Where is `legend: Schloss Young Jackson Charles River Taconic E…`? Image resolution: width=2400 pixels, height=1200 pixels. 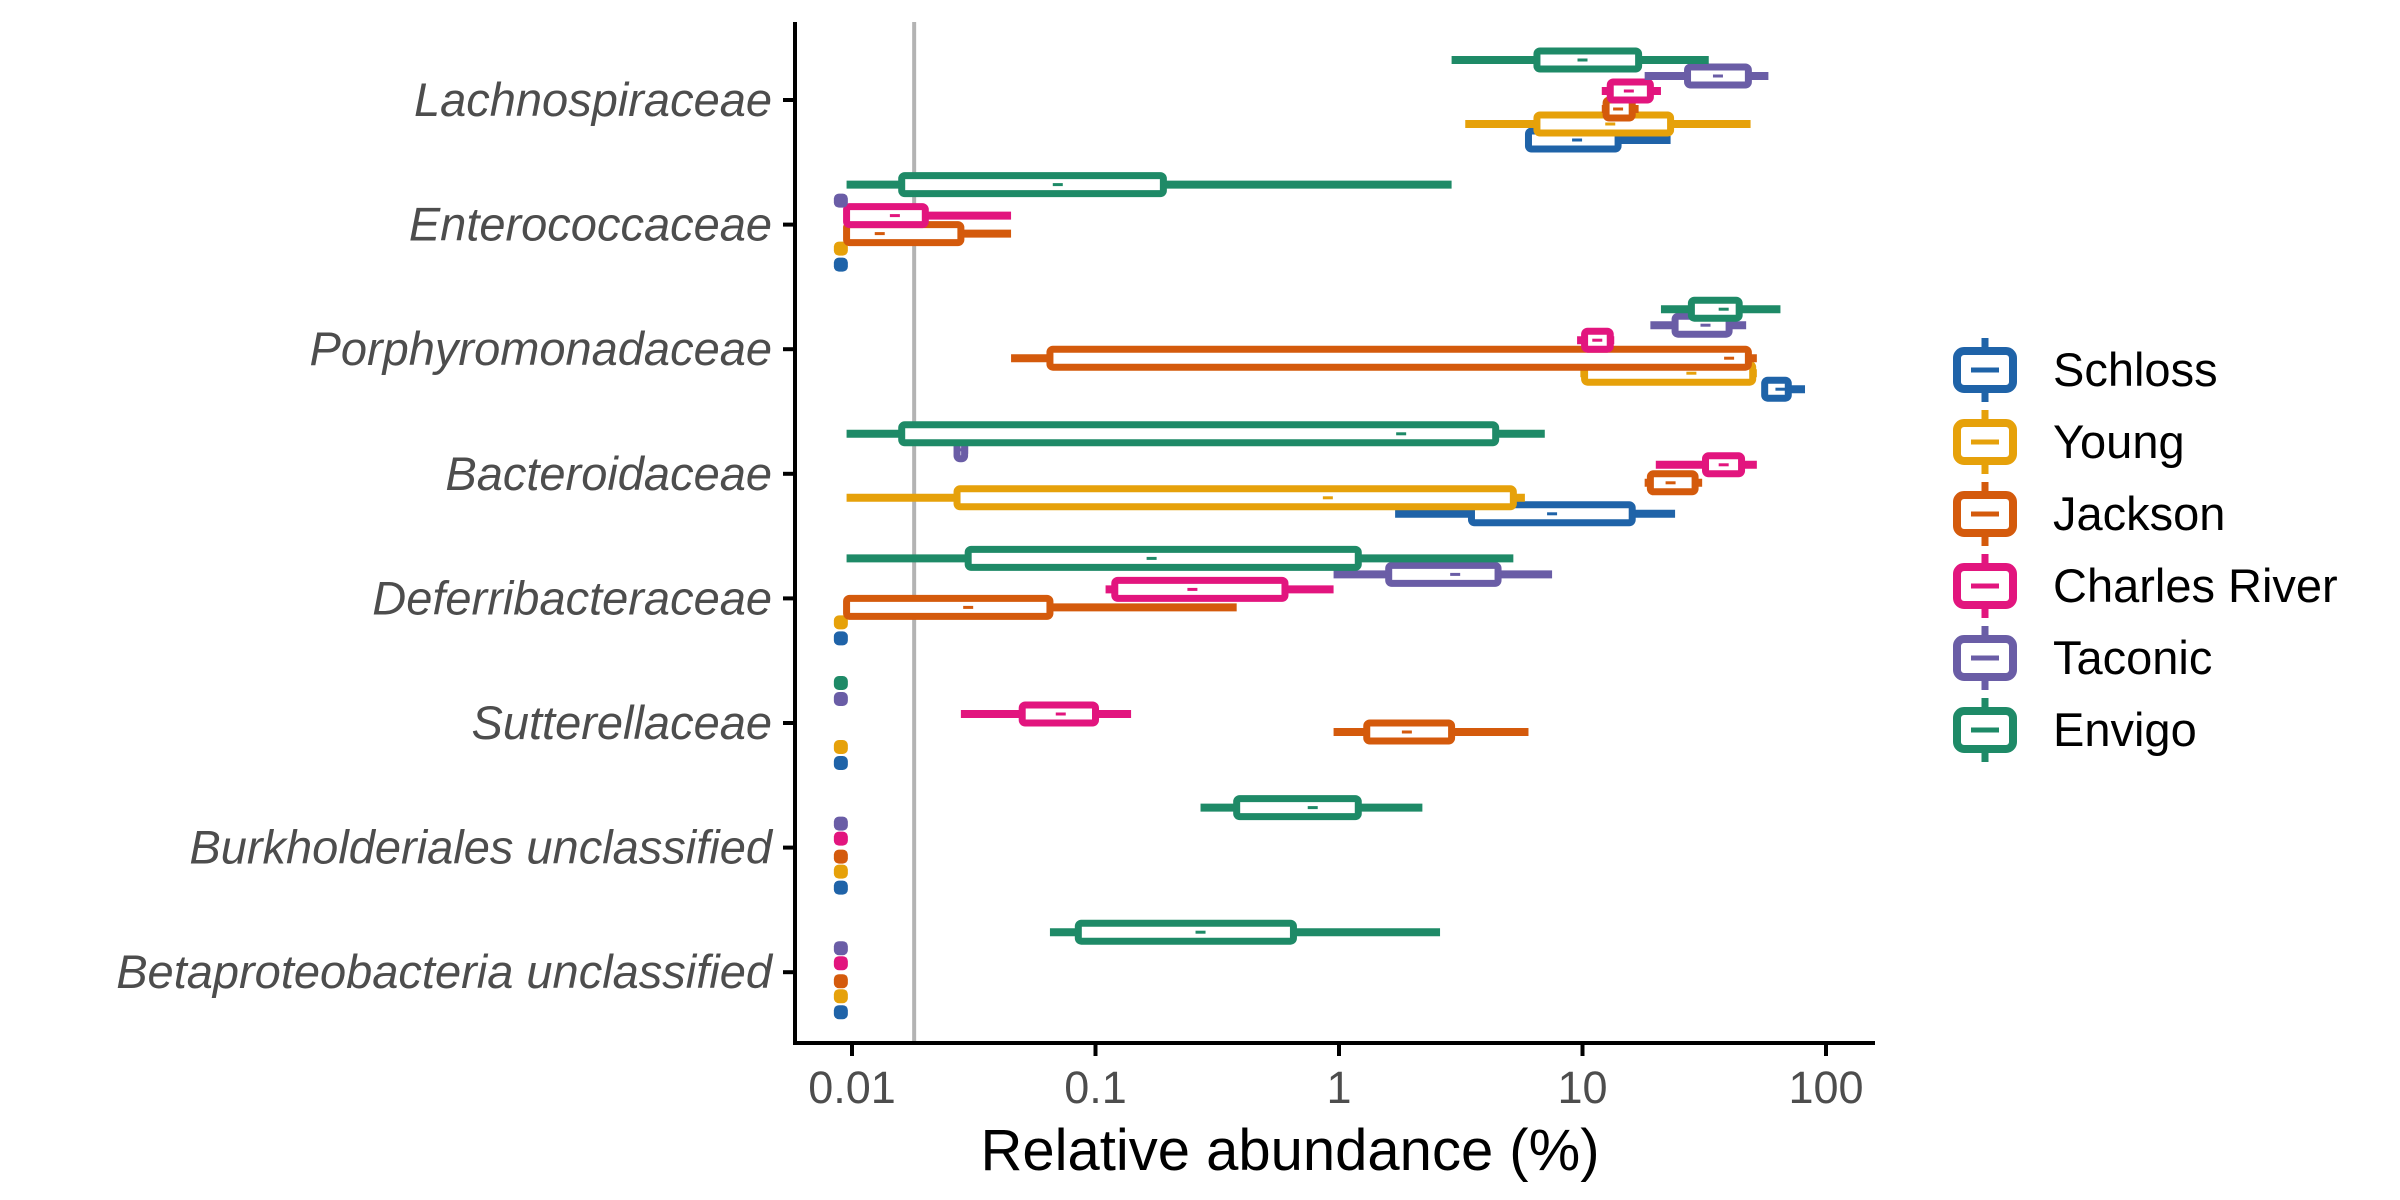 legend: Schloss Young Jackson Charles River Taconic E… is located at coordinates (2145, 550).